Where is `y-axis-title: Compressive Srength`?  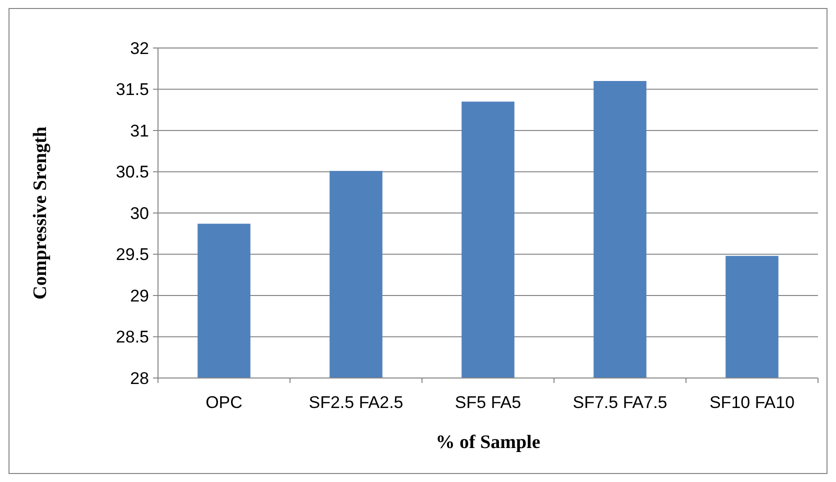 y-axis-title: Compressive Srength is located at coordinates (40, 213).